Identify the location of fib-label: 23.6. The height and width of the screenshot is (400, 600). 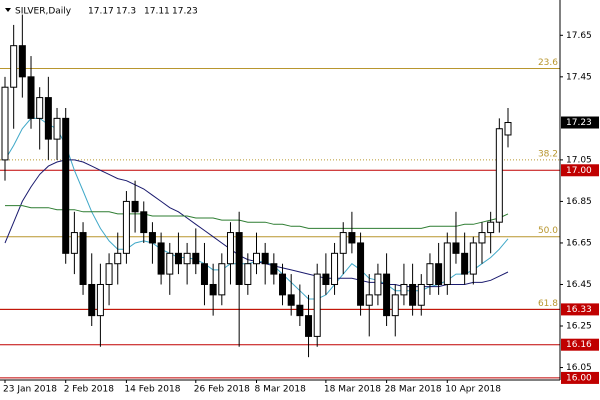
(548, 63).